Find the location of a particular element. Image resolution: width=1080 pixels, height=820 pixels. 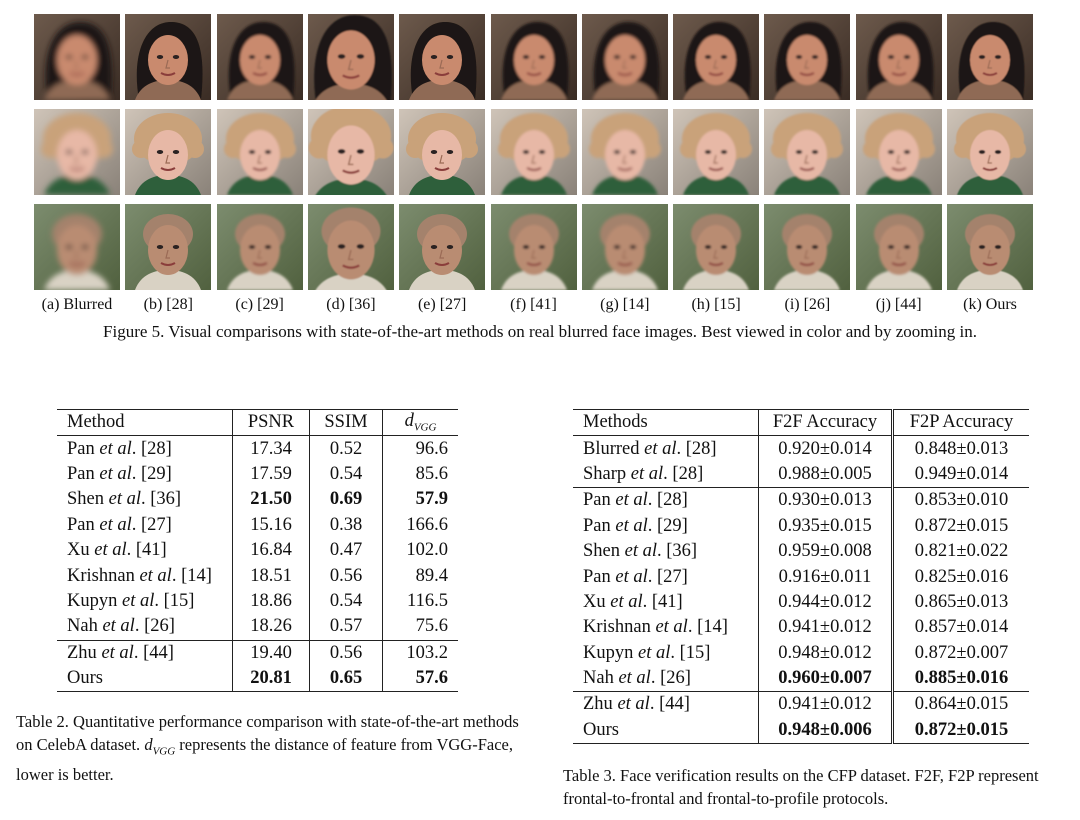

psnr-value: 20.81 is located at coordinates (271, 678).